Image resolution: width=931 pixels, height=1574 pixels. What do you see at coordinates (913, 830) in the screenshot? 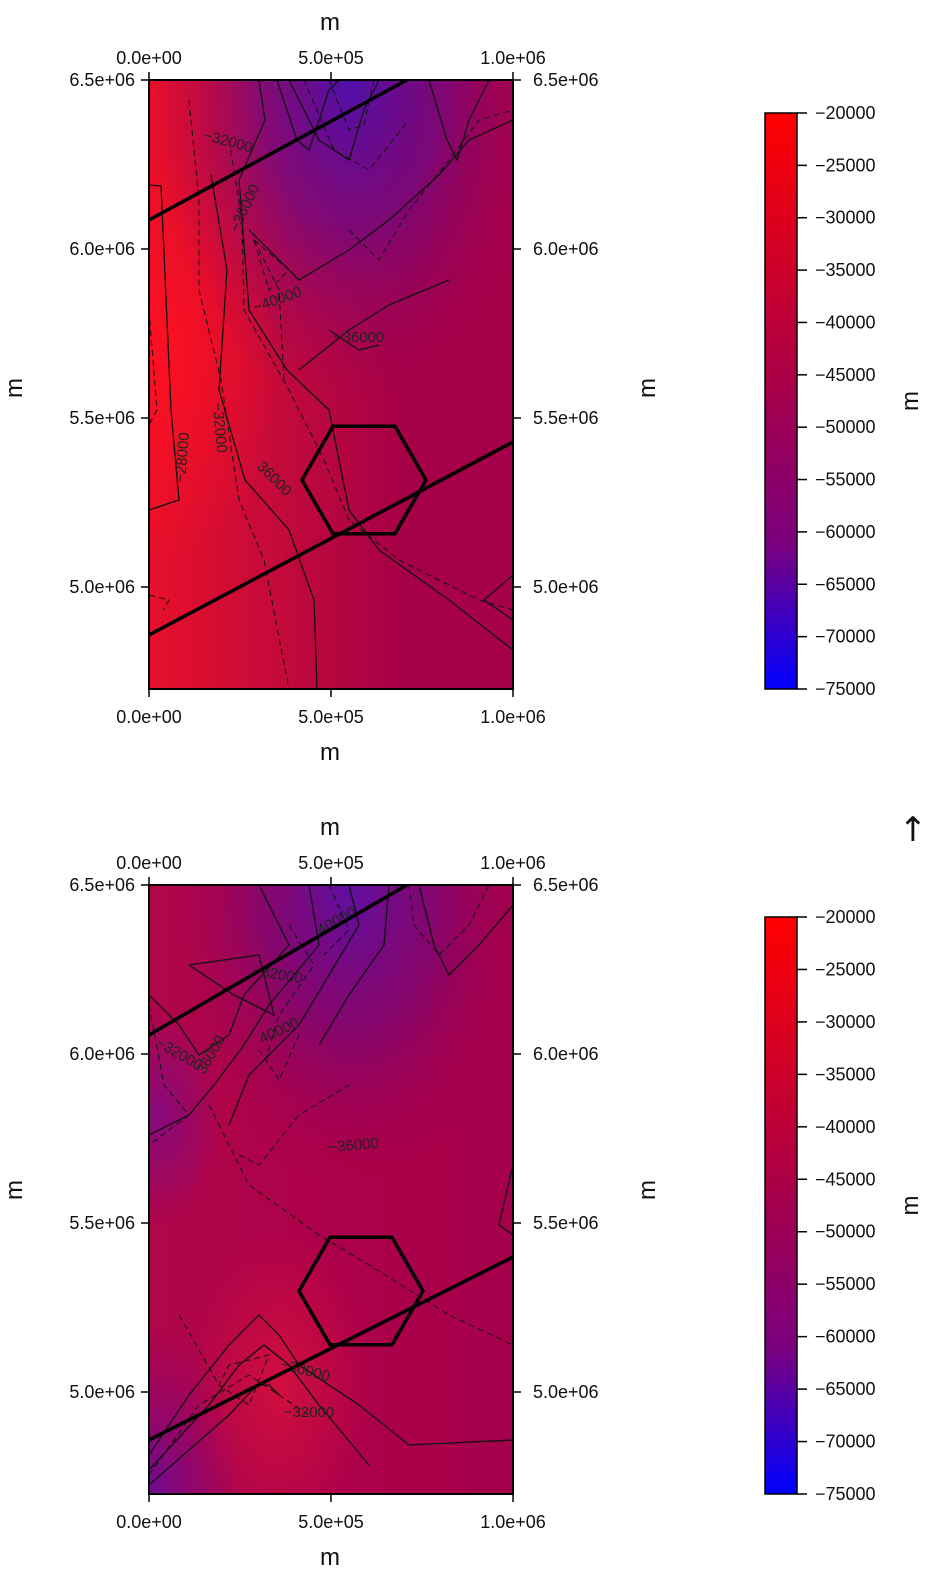
I see `arrow-hat-icon: ↑` at bounding box center [913, 830].